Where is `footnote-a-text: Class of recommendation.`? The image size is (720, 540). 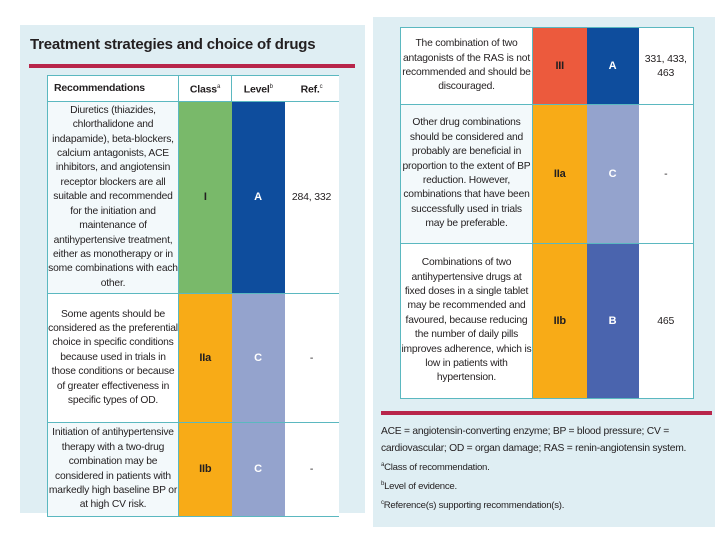
footnote-a-text: Class of recommendation. is located at coordinates (437, 468).